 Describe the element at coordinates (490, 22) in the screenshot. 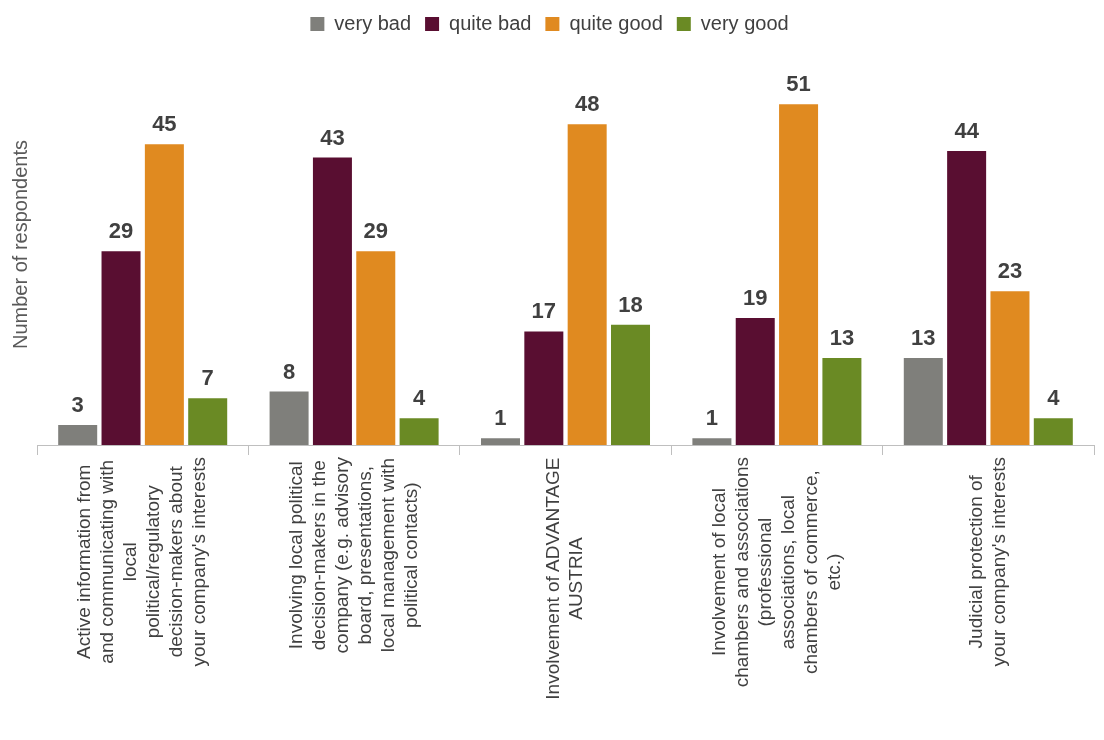

I see `legend-label: quite bad` at that location.